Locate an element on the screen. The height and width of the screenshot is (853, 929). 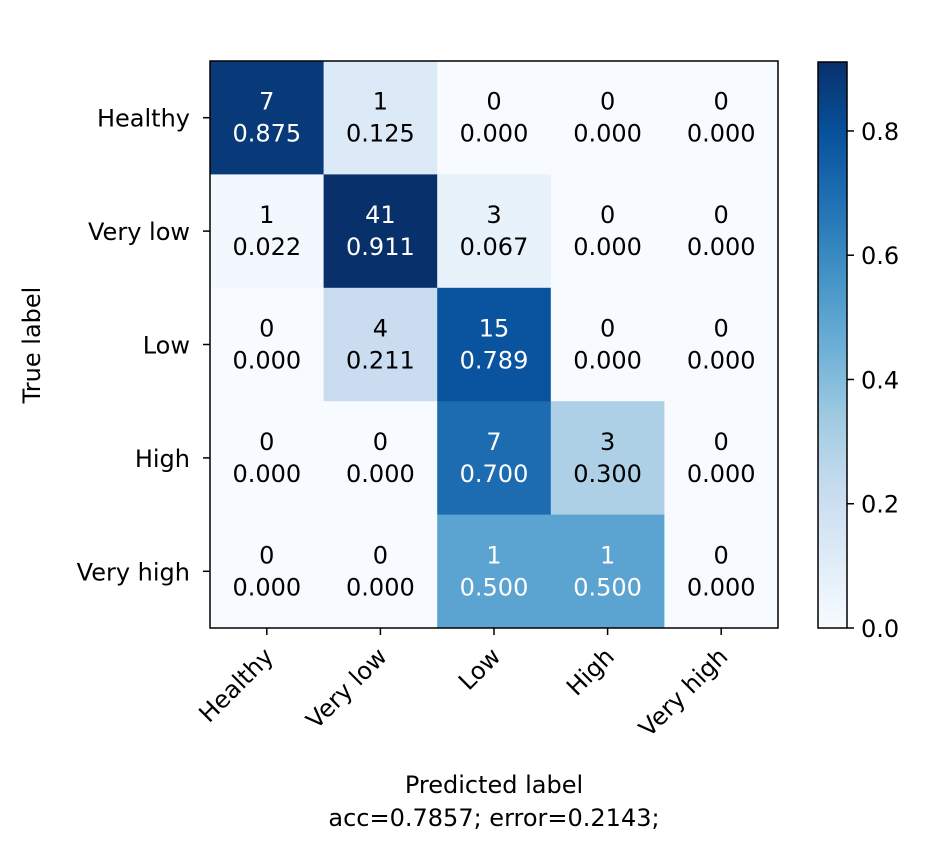
y-axis-label: True label is located at coordinates (32, 346).